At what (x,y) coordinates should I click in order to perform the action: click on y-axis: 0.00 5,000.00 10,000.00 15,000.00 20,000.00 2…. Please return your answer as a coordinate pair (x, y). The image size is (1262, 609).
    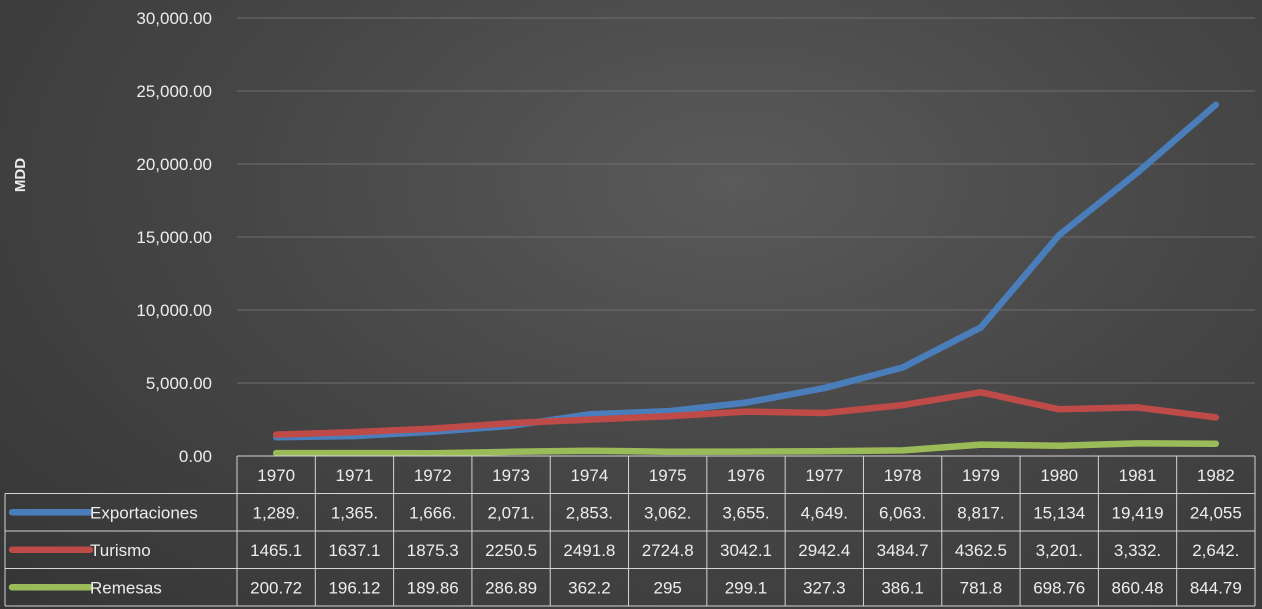
    Looking at the image, I should click on (174, 237).